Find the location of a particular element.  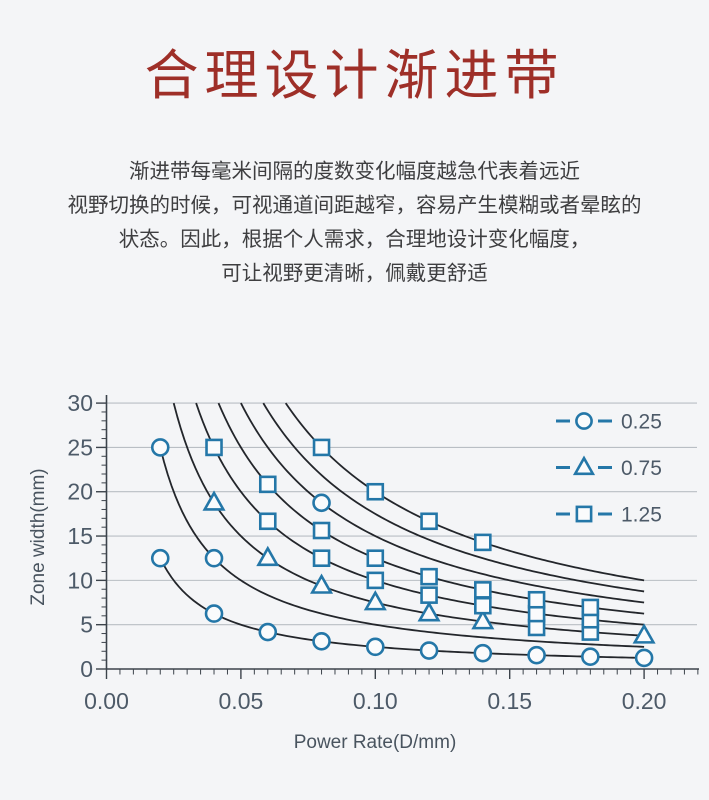

curve-add-2.00 is located at coordinates (464, 492).